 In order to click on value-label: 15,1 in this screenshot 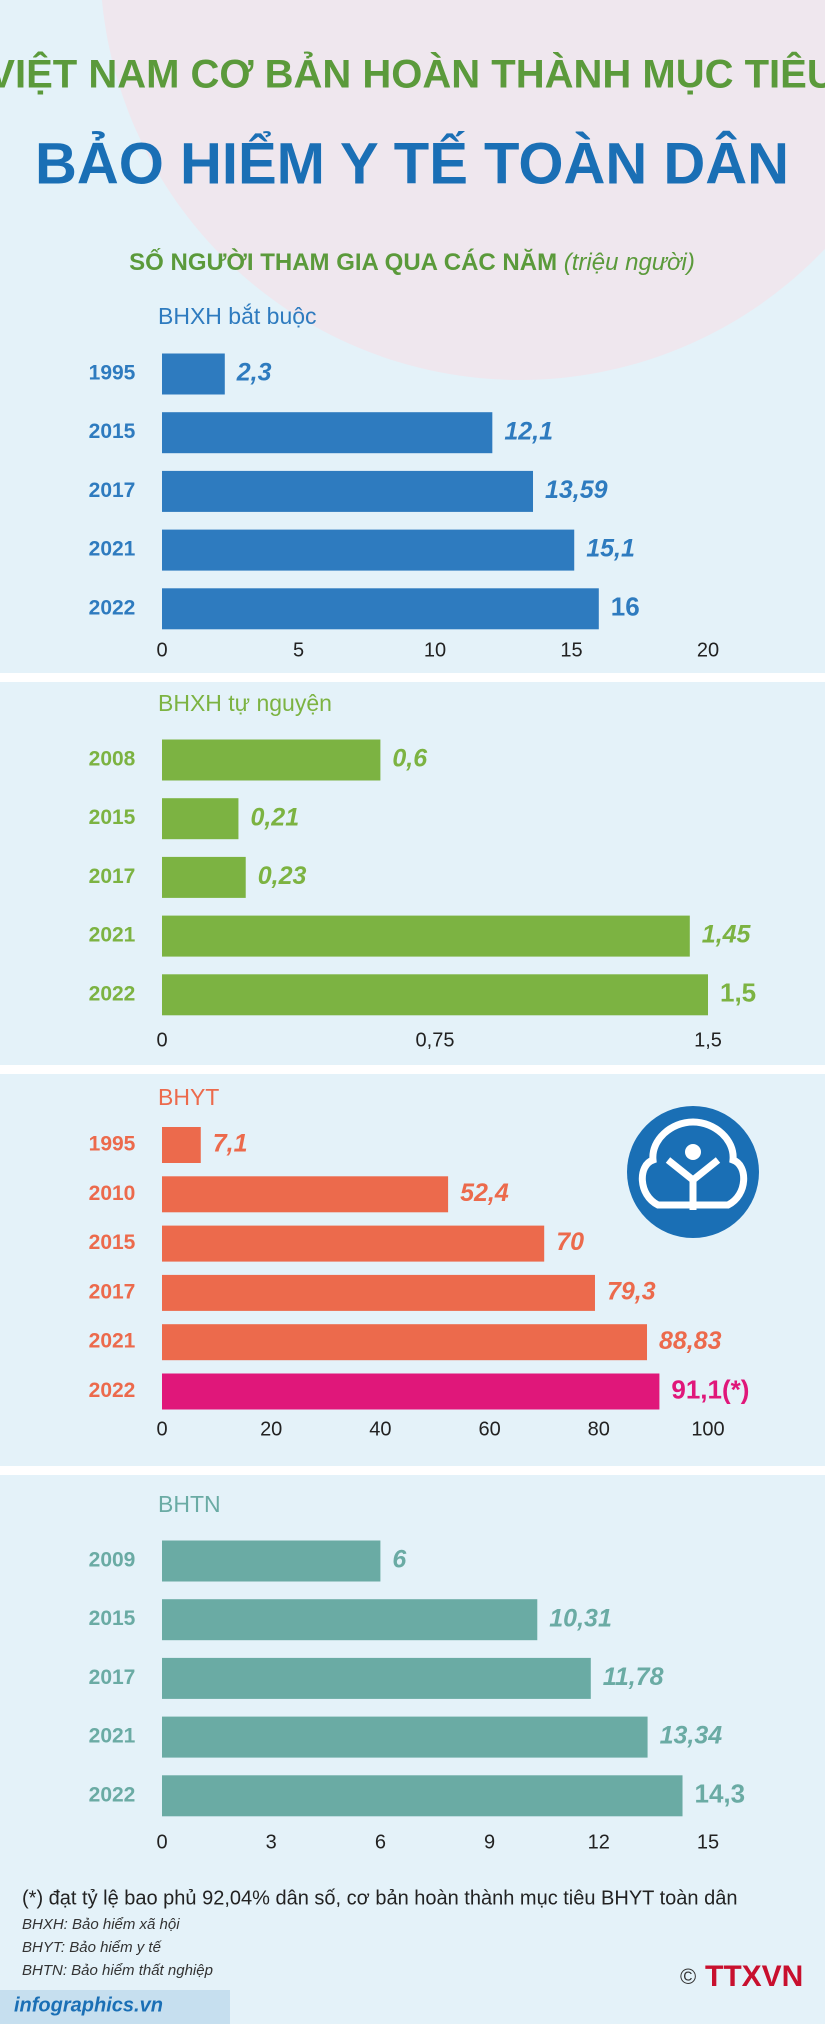, I will do `click(610, 549)`.